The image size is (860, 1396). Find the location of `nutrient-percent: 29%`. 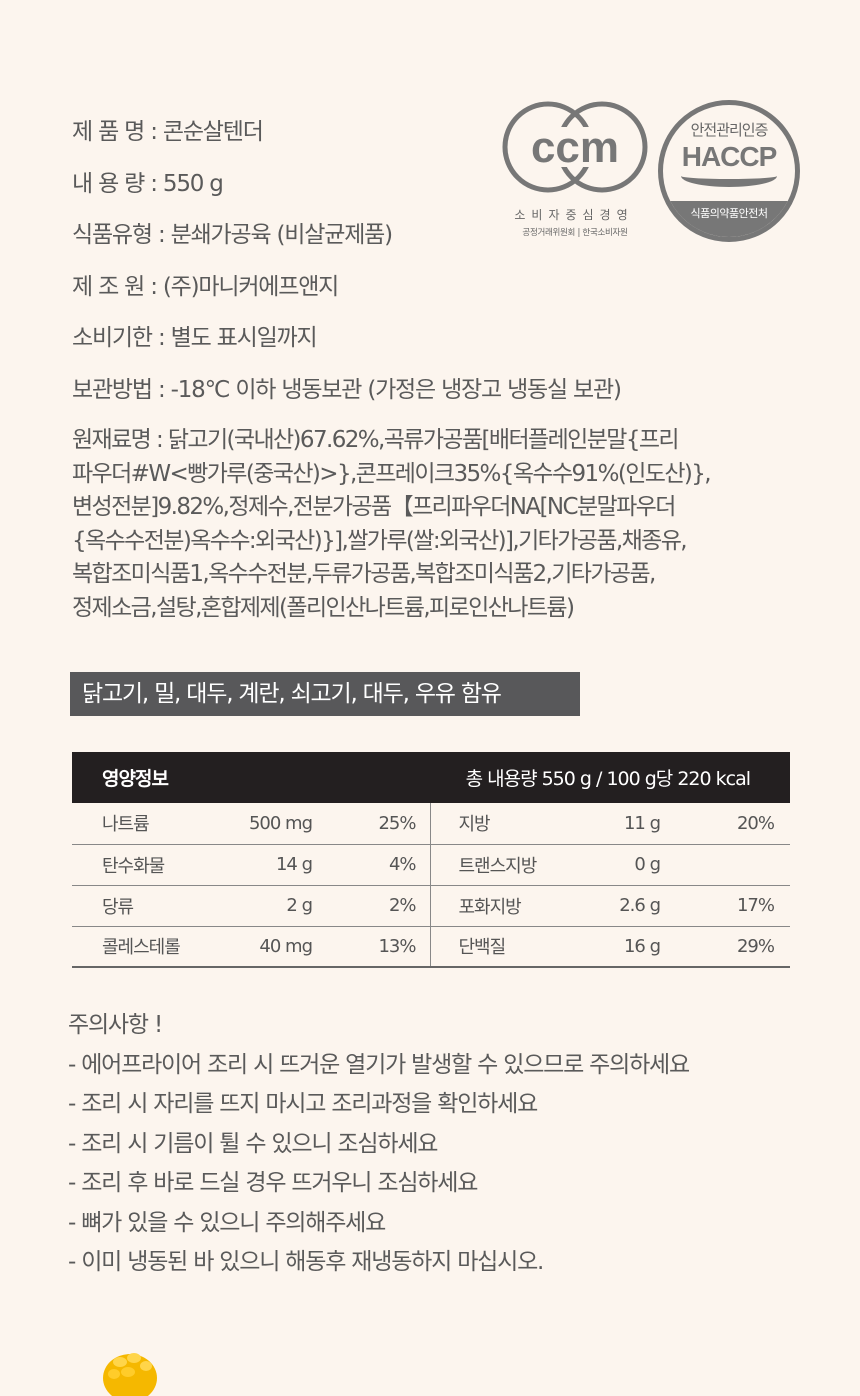

nutrient-percent: 29% is located at coordinates (725, 947).